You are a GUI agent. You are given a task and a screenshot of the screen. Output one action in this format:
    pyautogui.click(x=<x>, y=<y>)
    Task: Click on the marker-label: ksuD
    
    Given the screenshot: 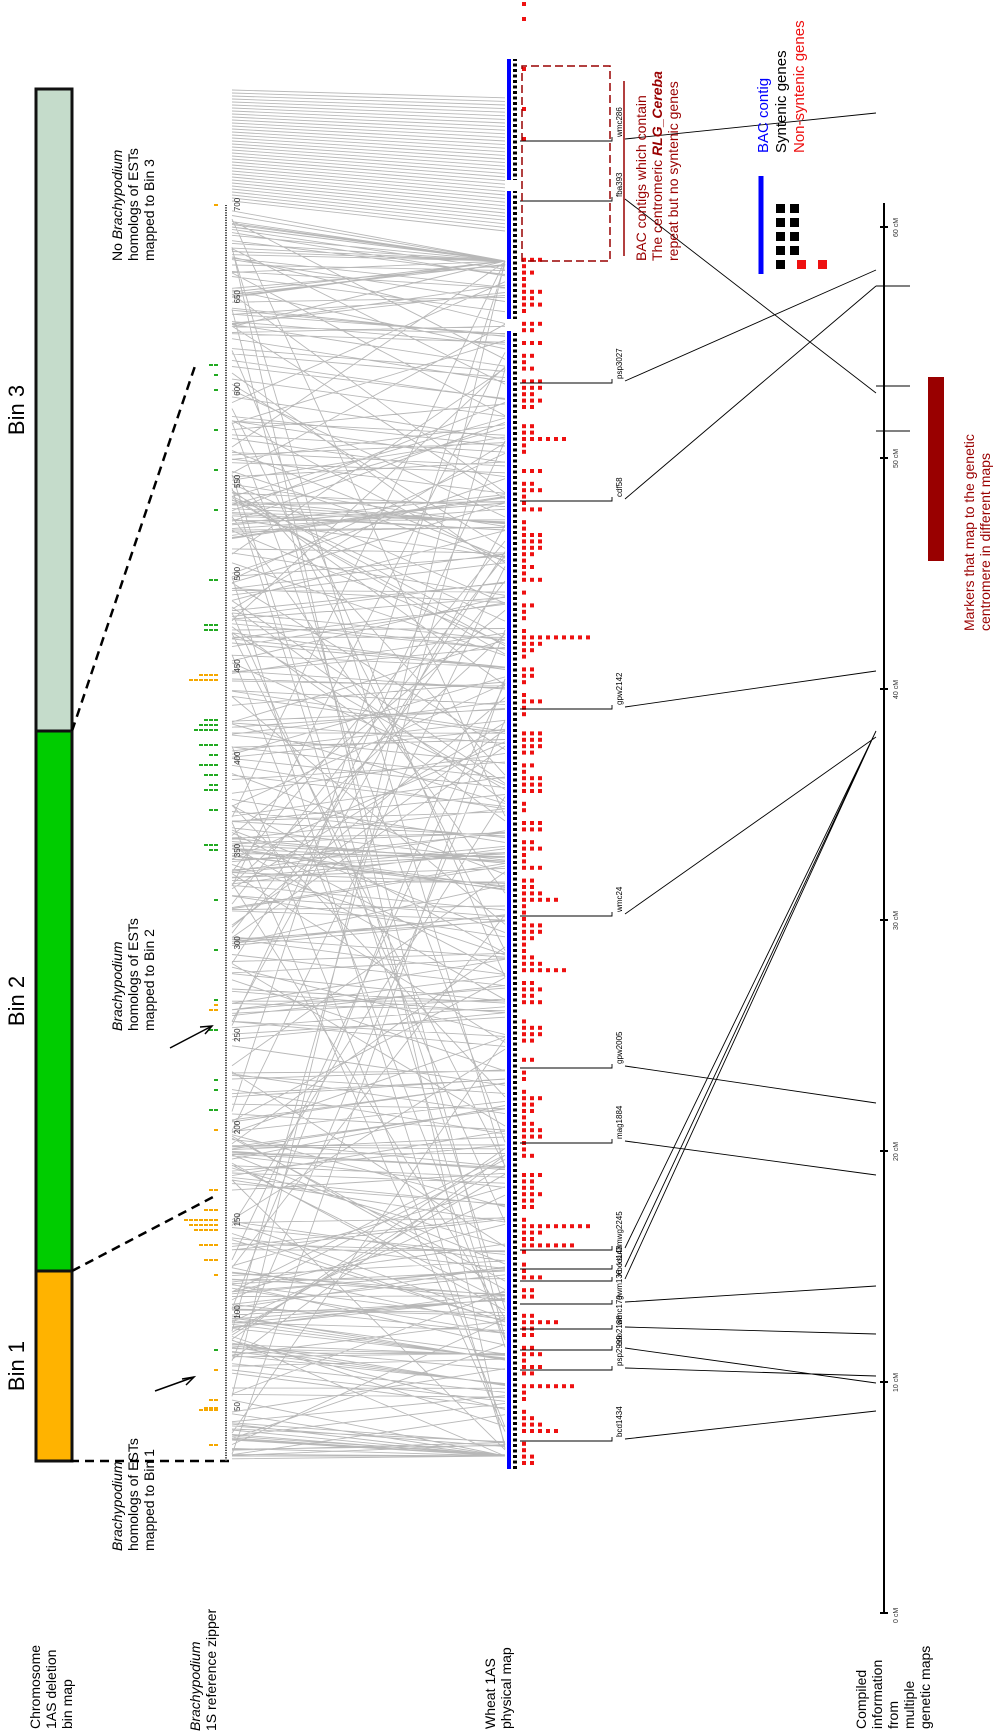 What is the action you would take?
    pyautogui.click(x=619, y=1256)
    